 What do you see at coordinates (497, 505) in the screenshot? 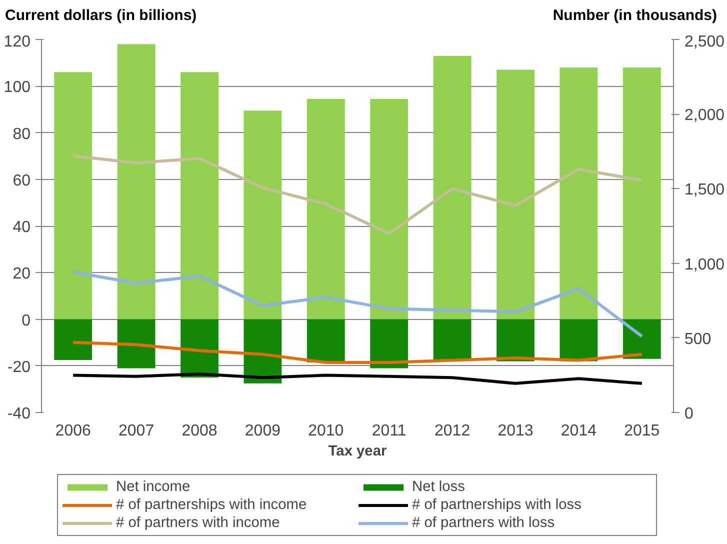
I see `legend-label: # of partnerships with loss` at bounding box center [497, 505].